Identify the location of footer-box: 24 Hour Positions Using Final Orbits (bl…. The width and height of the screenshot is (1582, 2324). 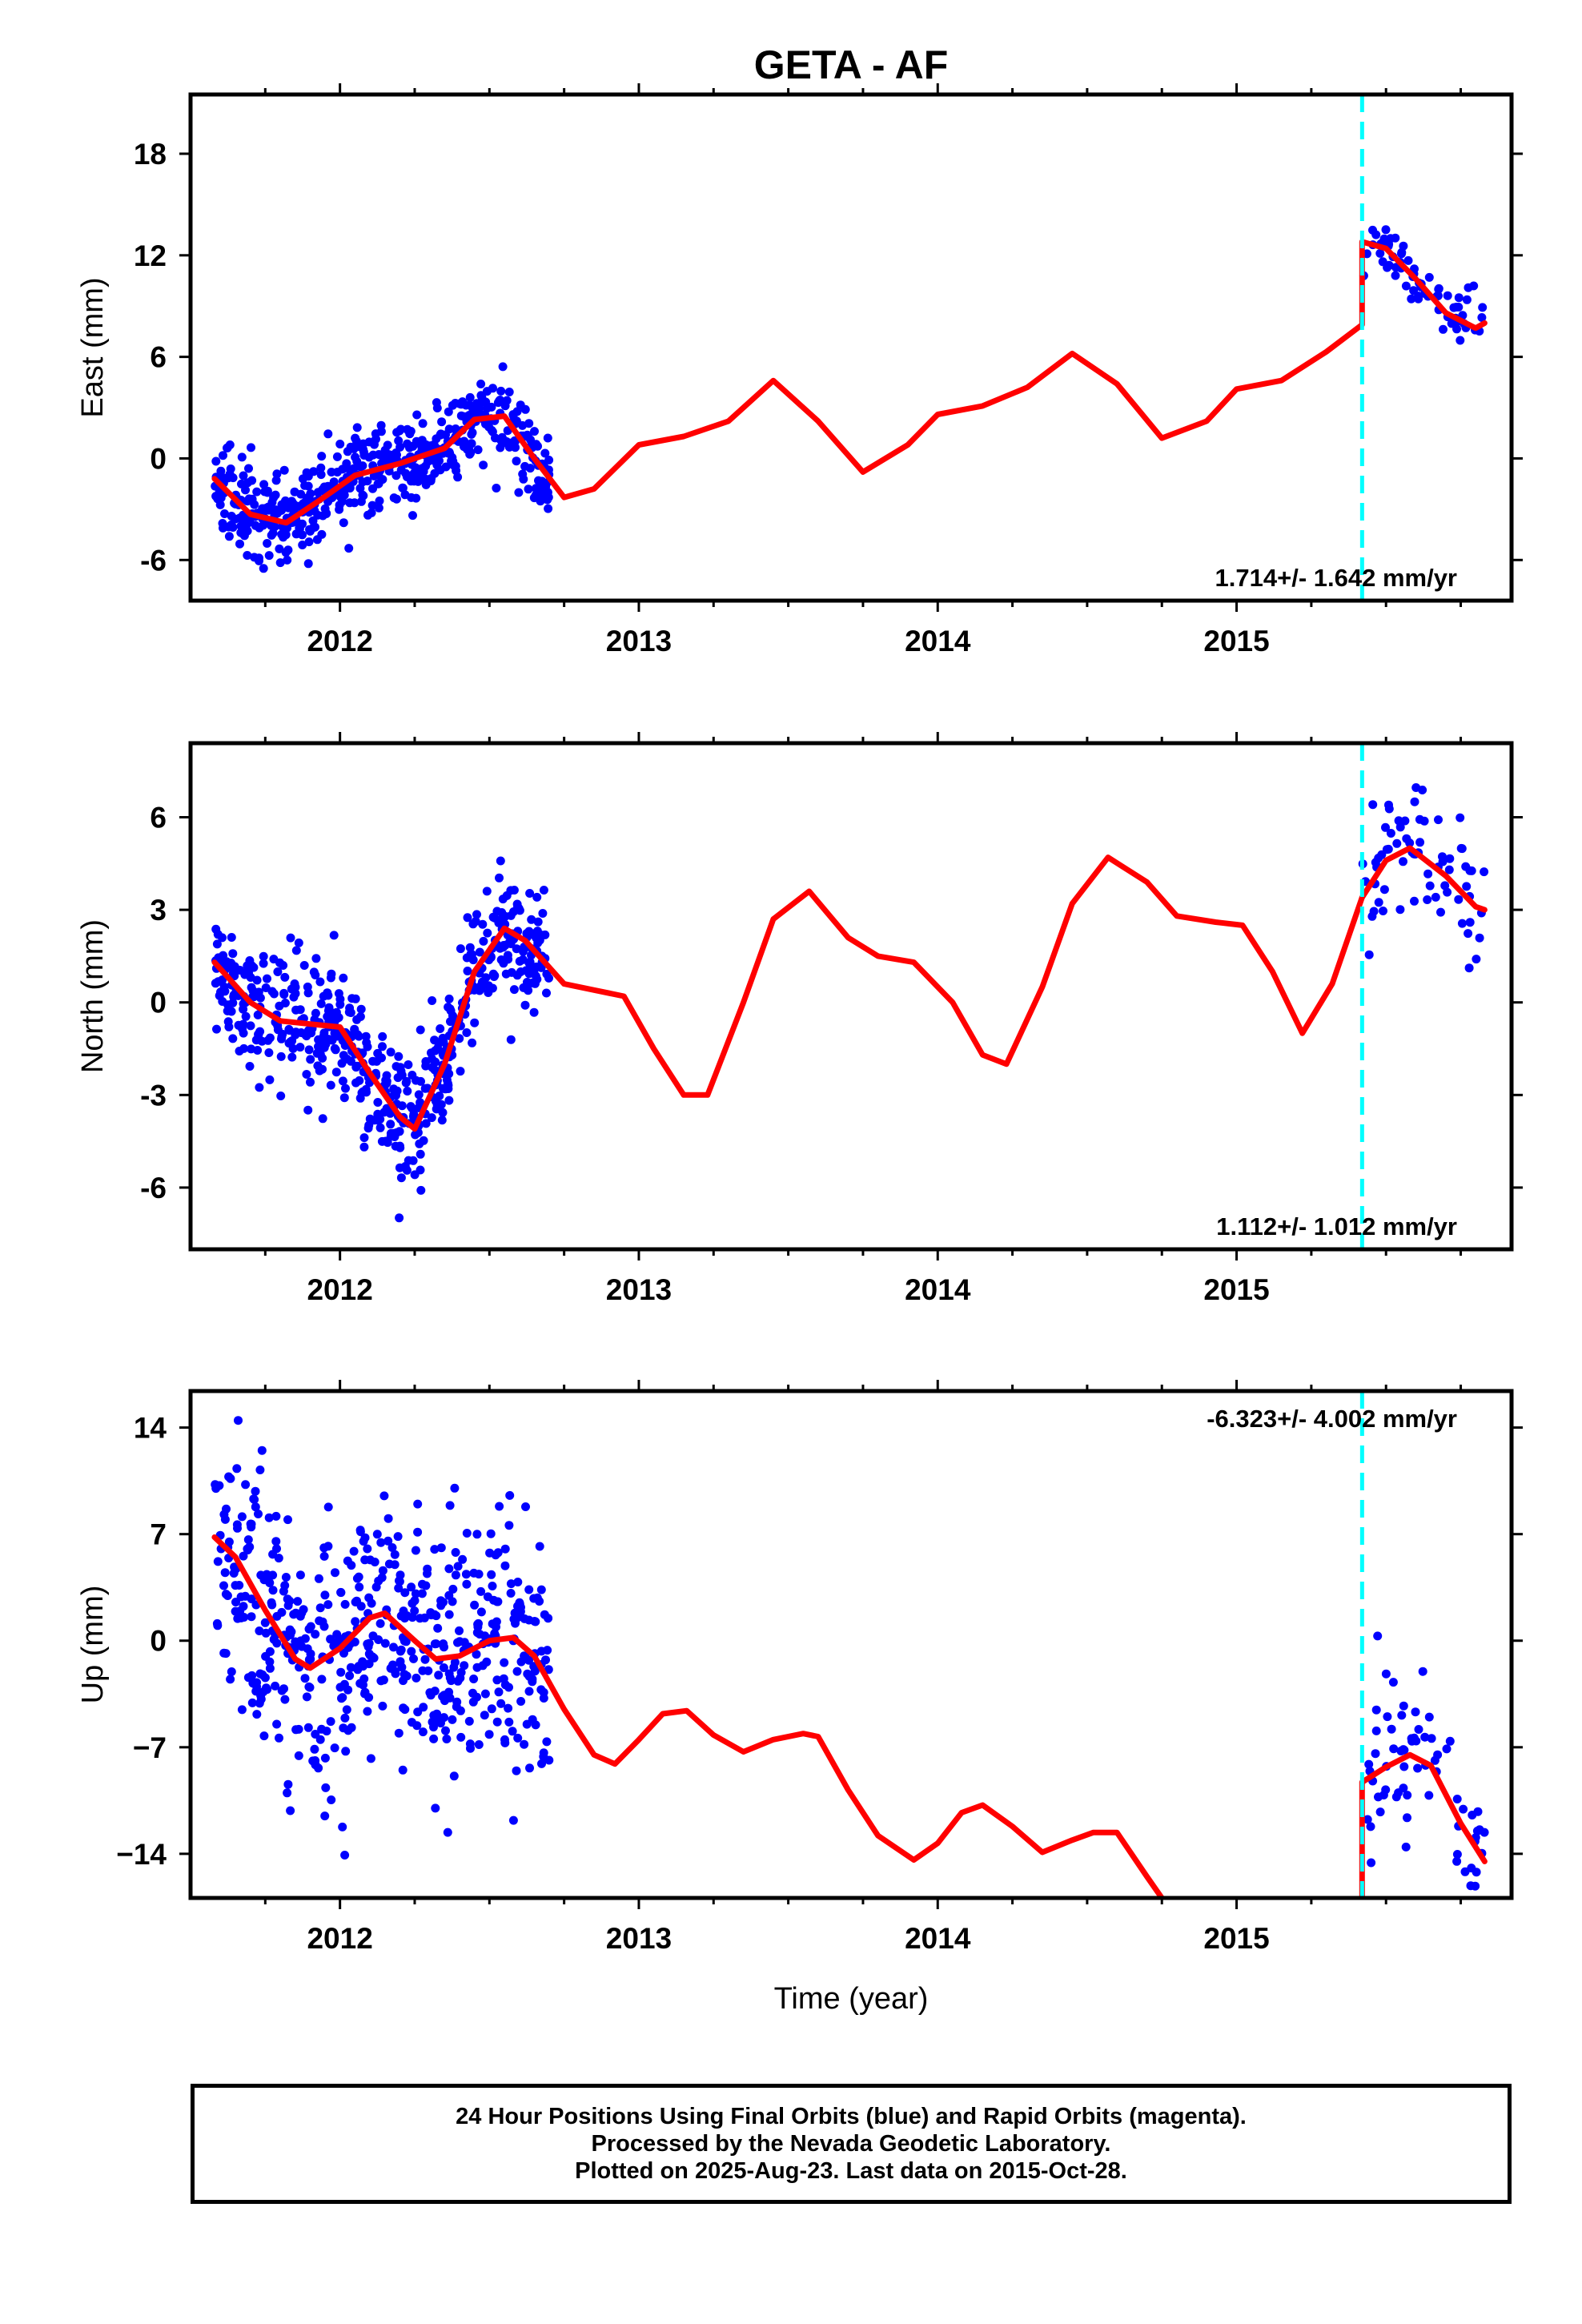
(851, 2144).